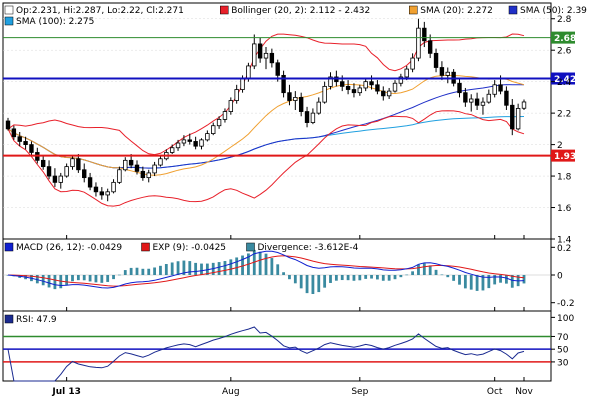 The height and width of the screenshot is (400, 590). What do you see at coordinates (300, 11) in the screenshot?
I see `legend-label: Bollinger (20, 2): 2.112 - 2.432` at bounding box center [300, 11].